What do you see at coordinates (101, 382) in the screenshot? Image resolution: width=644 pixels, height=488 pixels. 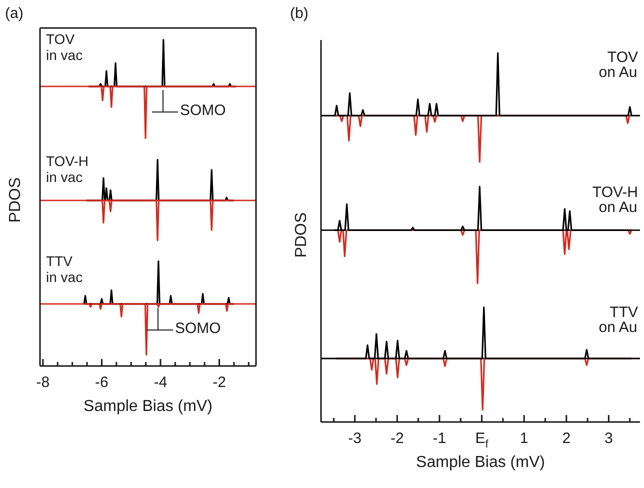 I see `x-tick-label: -6` at bounding box center [101, 382].